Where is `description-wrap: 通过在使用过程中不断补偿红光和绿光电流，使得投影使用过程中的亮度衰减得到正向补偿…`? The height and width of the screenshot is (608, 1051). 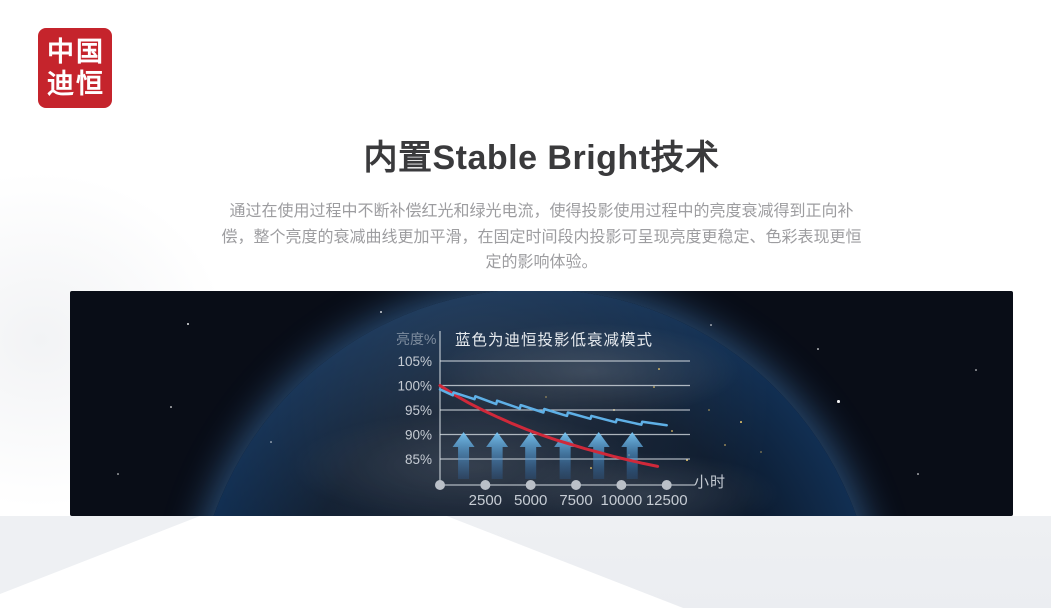
description-wrap: 通过在使用过程中不断补偿红光和绿光电流，使得投影使用过程中的亮度衰减得到正向补偿… is located at coordinates (541, 237).